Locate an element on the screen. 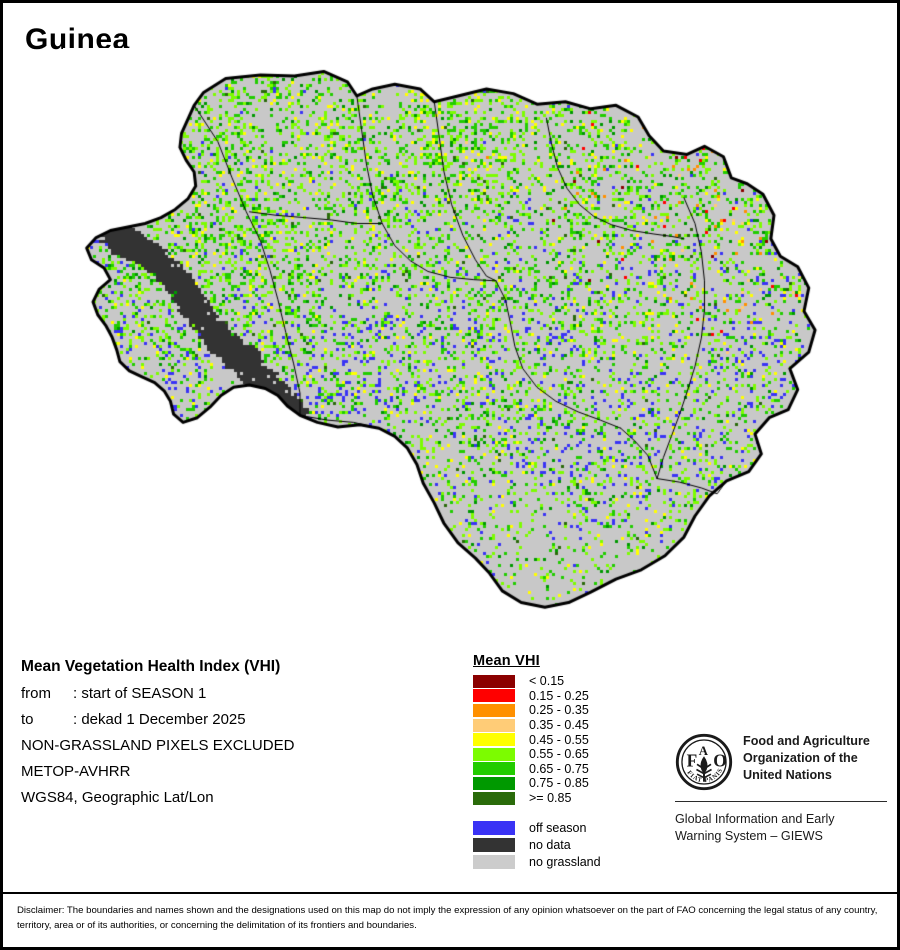 This screenshot has width=900, height=950. metadata-to-key: to is located at coordinates (27, 719).